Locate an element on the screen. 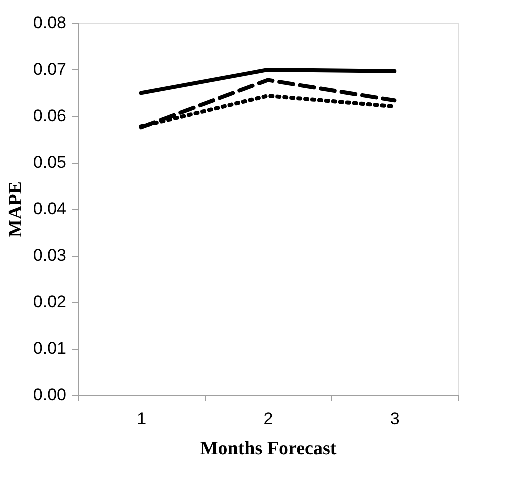 Image resolution: width=507 pixels, height=485 pixels. y-tick-label: 0.05 is located at coordinates (49, 162).